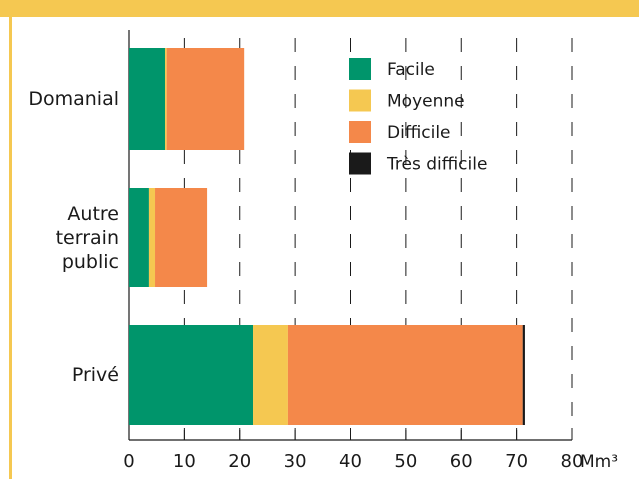 The height and width of the screenshot is (479, 639). I want to click on x-tick-label: 20, so click(239, 461).